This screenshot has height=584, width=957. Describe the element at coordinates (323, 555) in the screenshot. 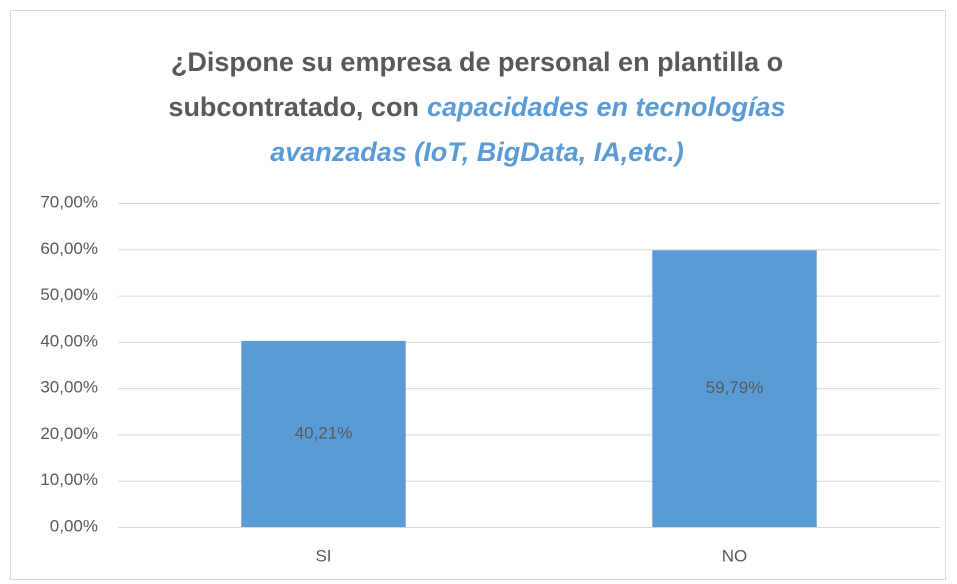

I see `x-tick-label: SI` at that location.